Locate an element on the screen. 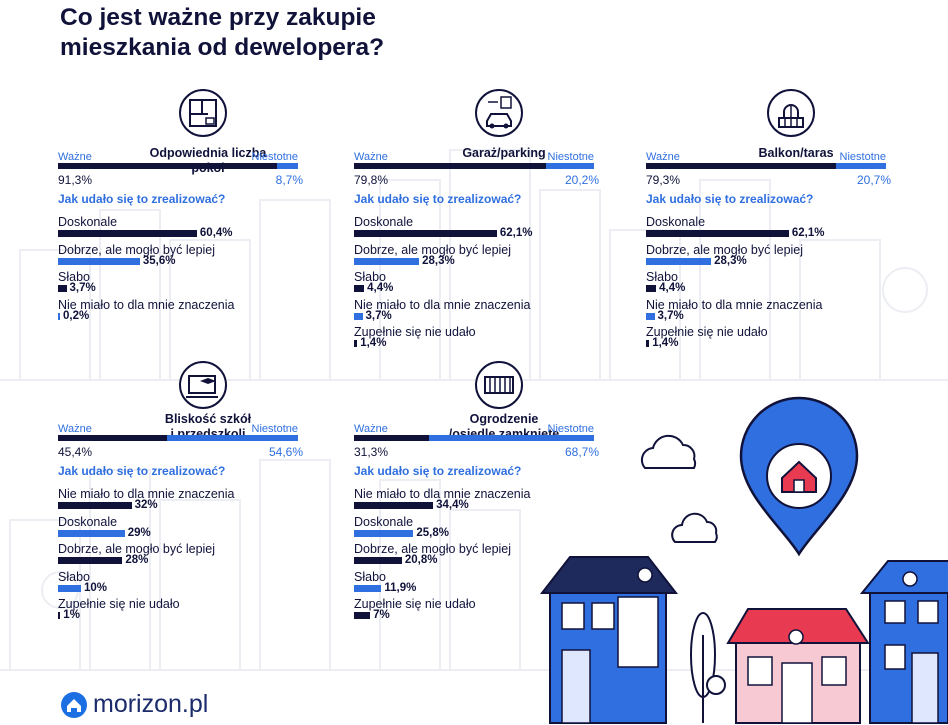 Image resolution: width=948 pixels, height=725 pixels. balcony-icon is located at coordinates (791, 113).